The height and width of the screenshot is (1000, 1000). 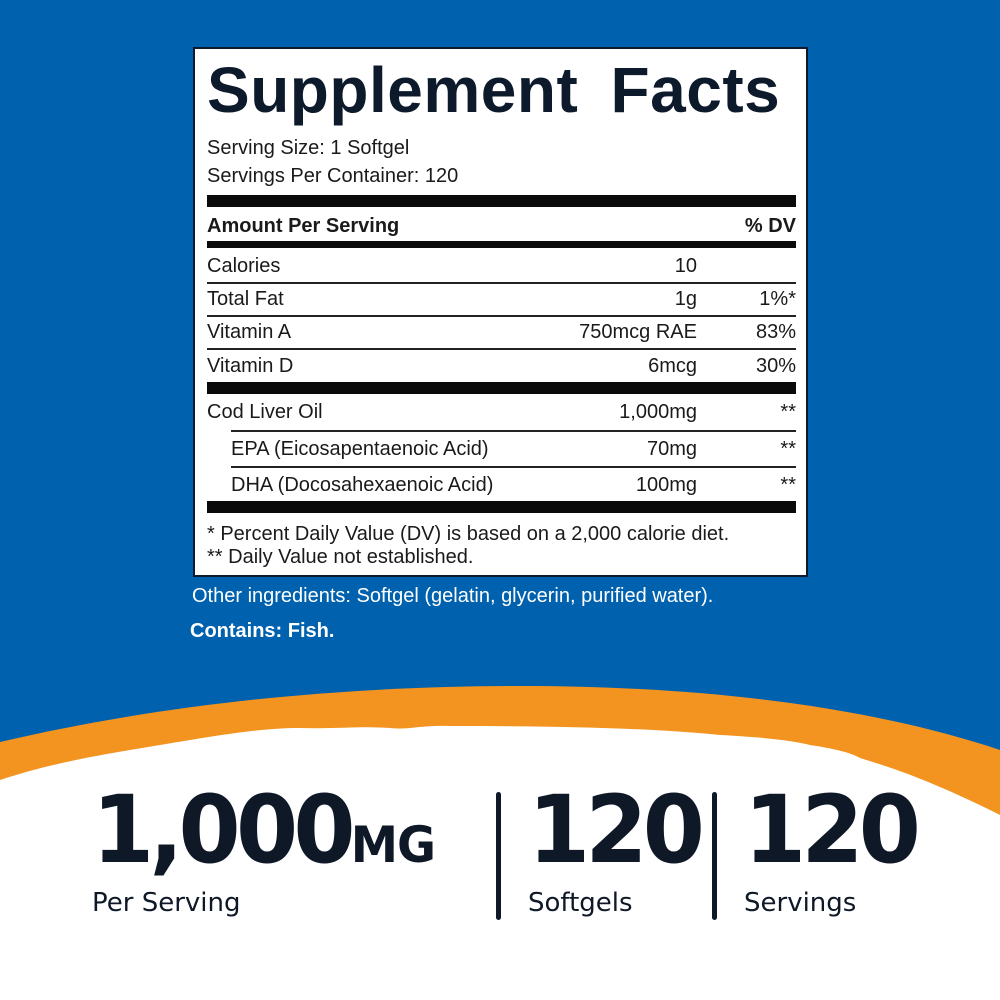 I want to click on nutrient-row: DHA (Docosahexaenoic Acid) 100mg **, so click(x=501, y=486).